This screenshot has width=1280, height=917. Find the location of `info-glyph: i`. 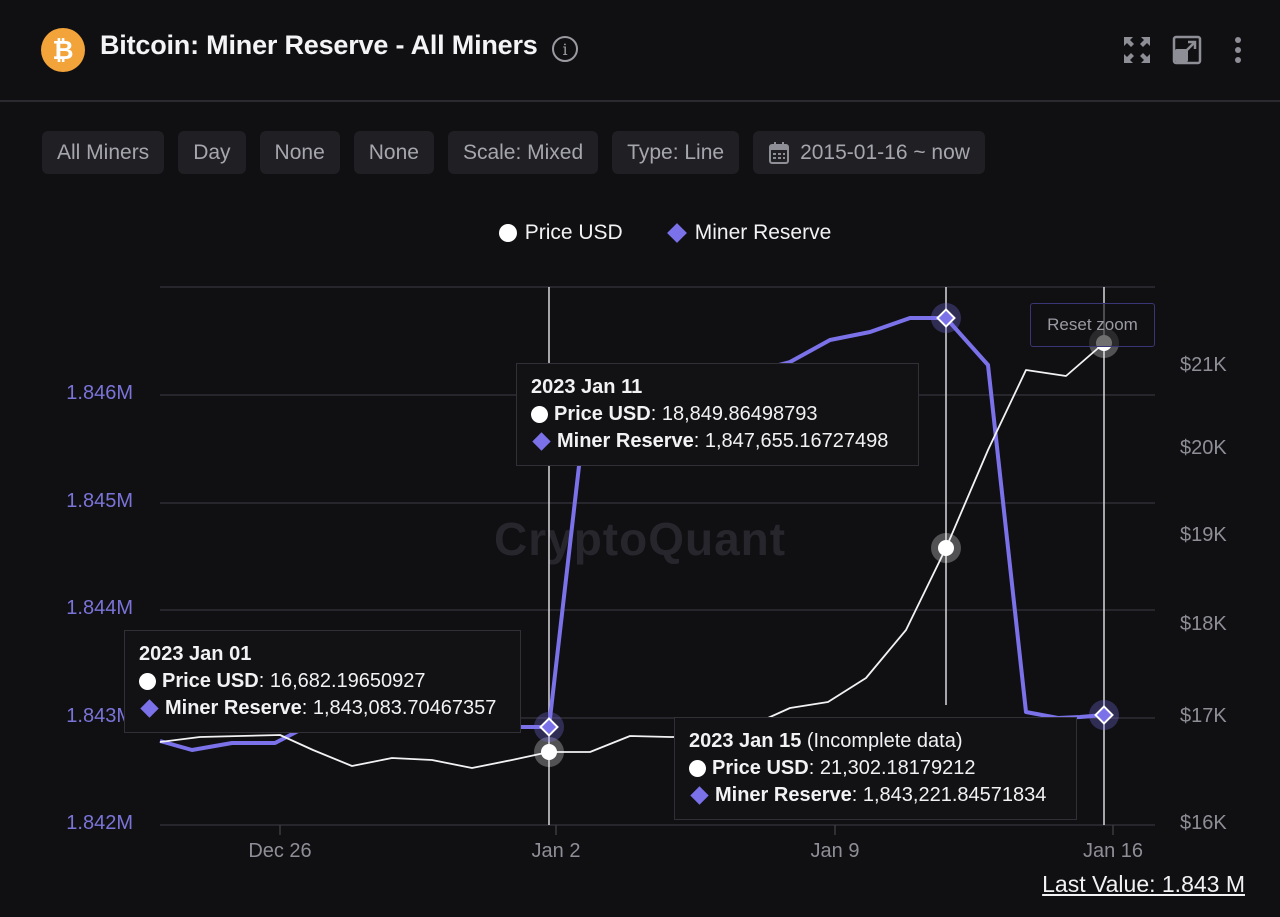

info-glyph: i is located at coordinates (565, 49).